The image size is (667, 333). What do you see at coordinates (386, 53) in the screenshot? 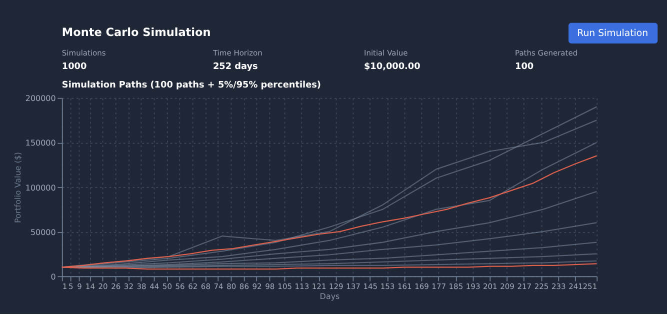
I see `text: Initial Value` at bounding box center [386, 53].